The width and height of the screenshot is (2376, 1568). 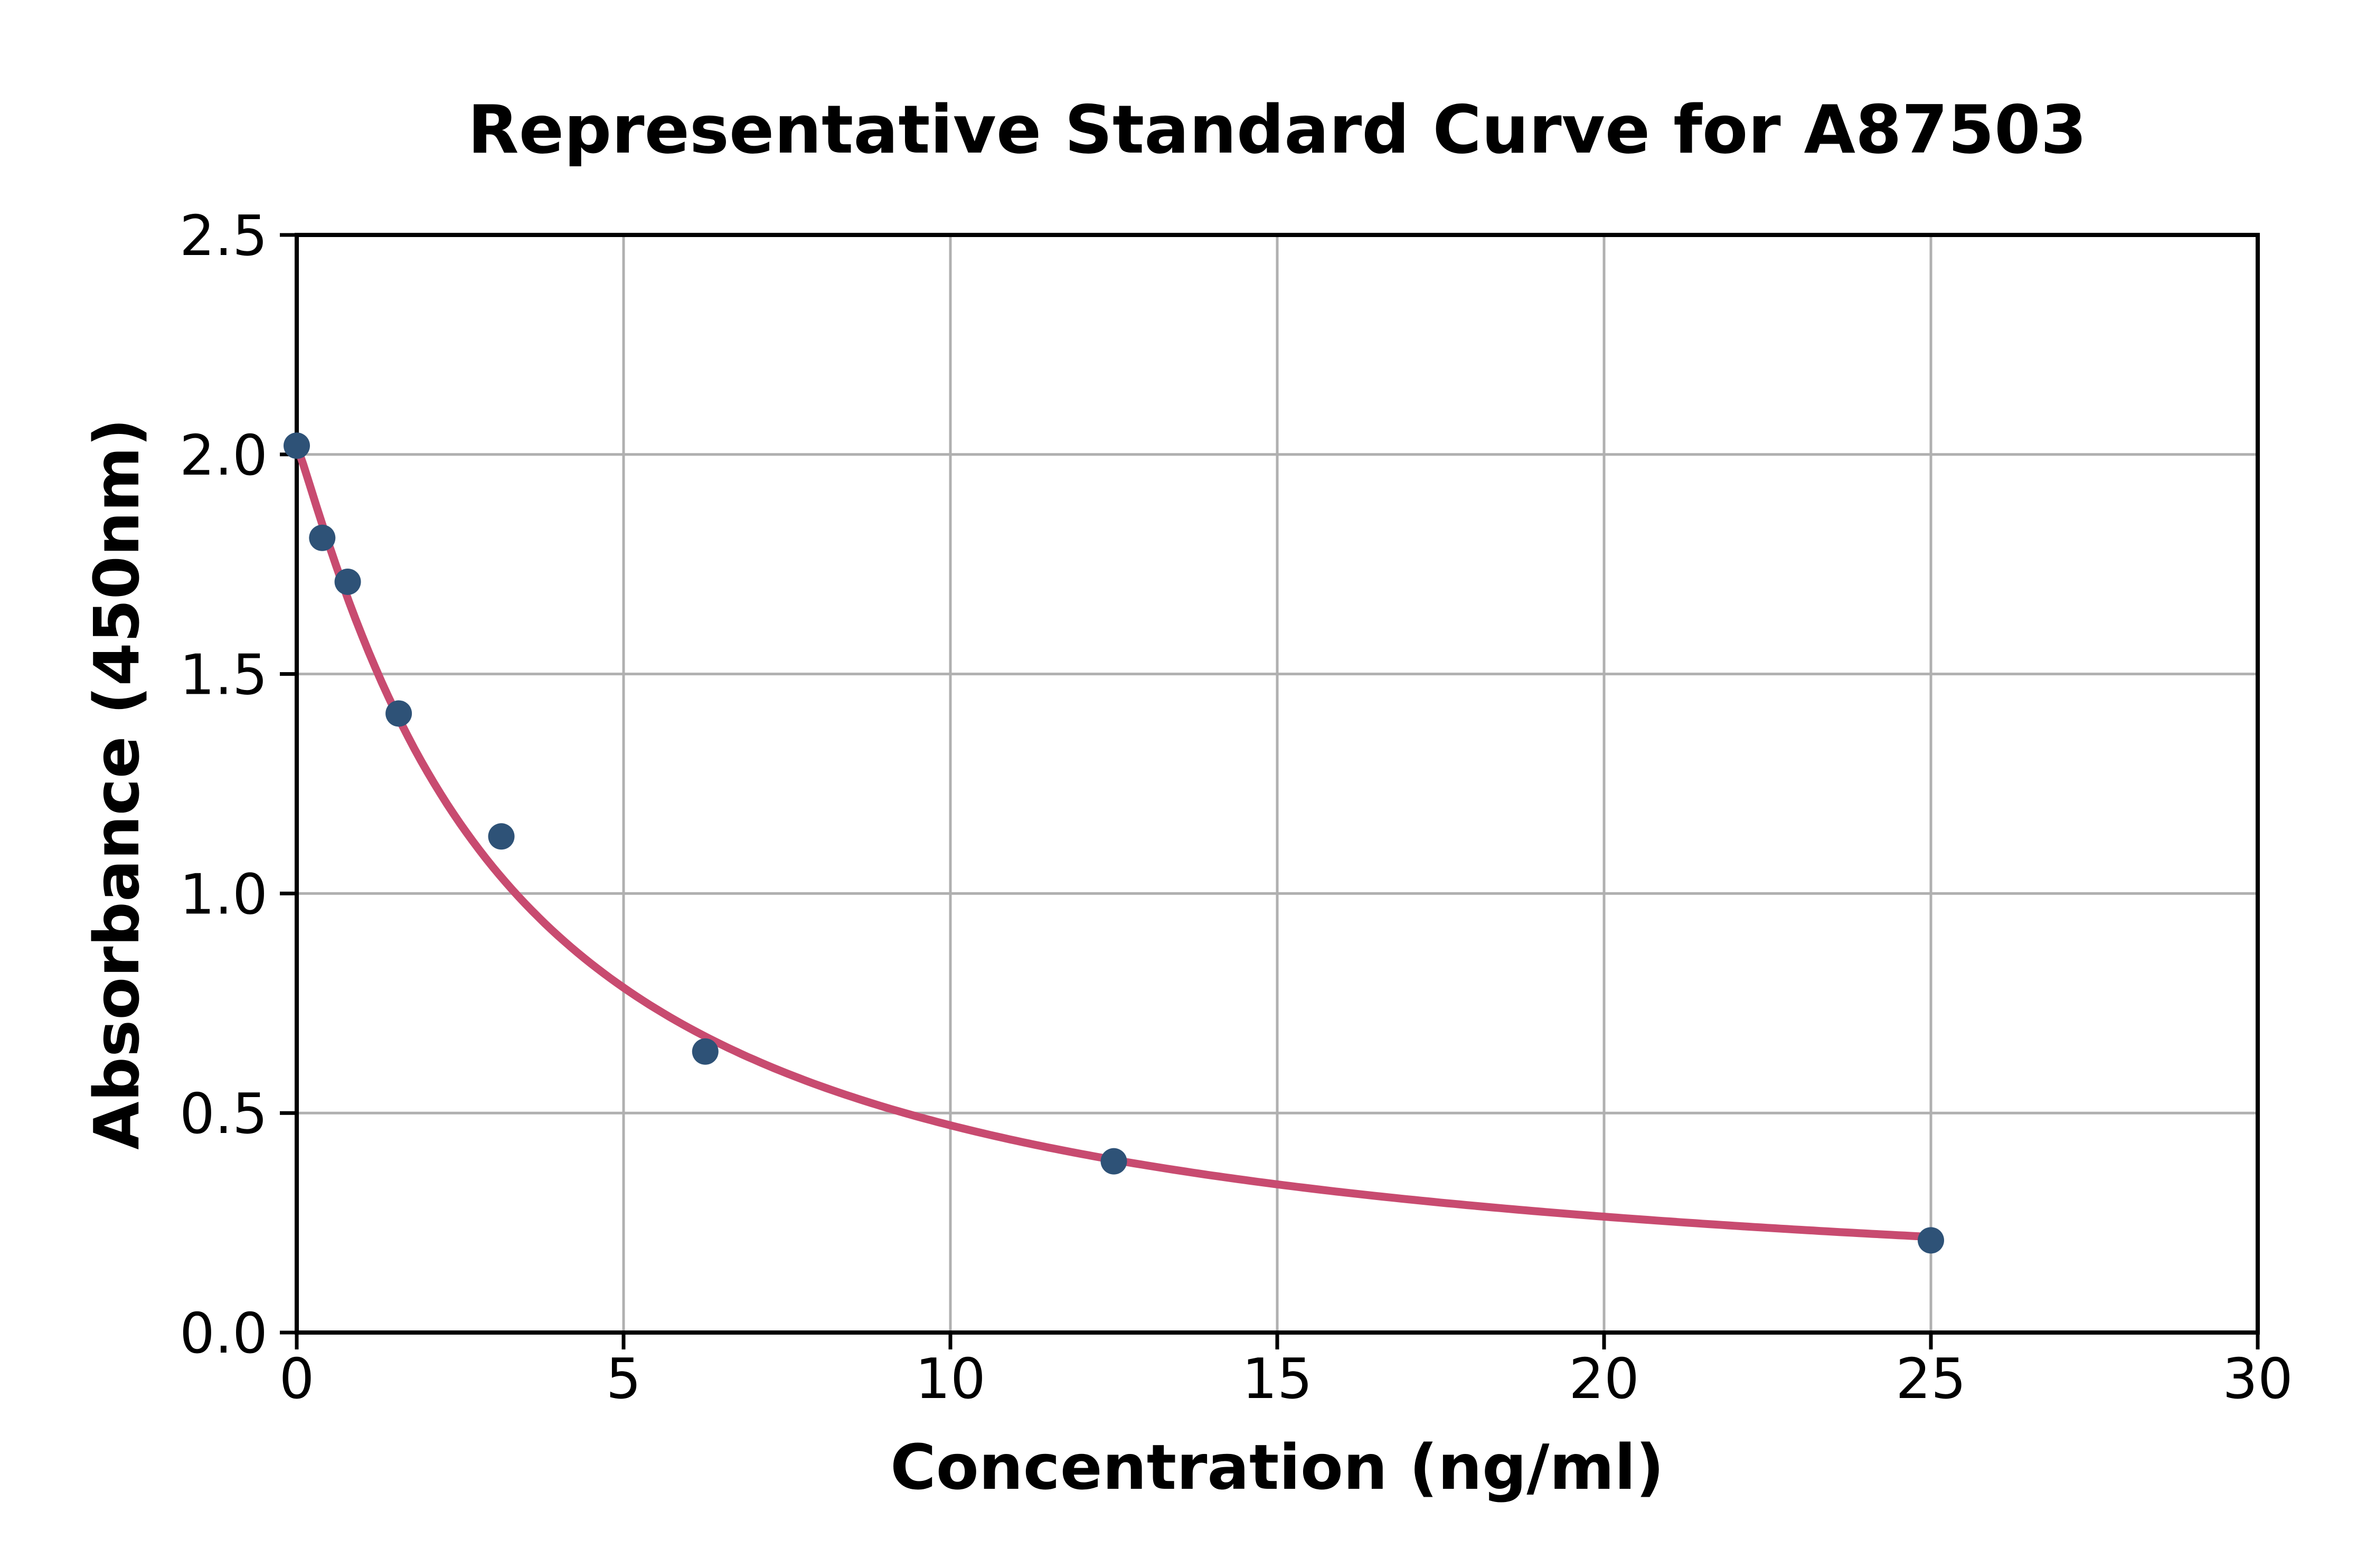 I want to click on x-tick-label: 30, so click(x=2257, y=1379).